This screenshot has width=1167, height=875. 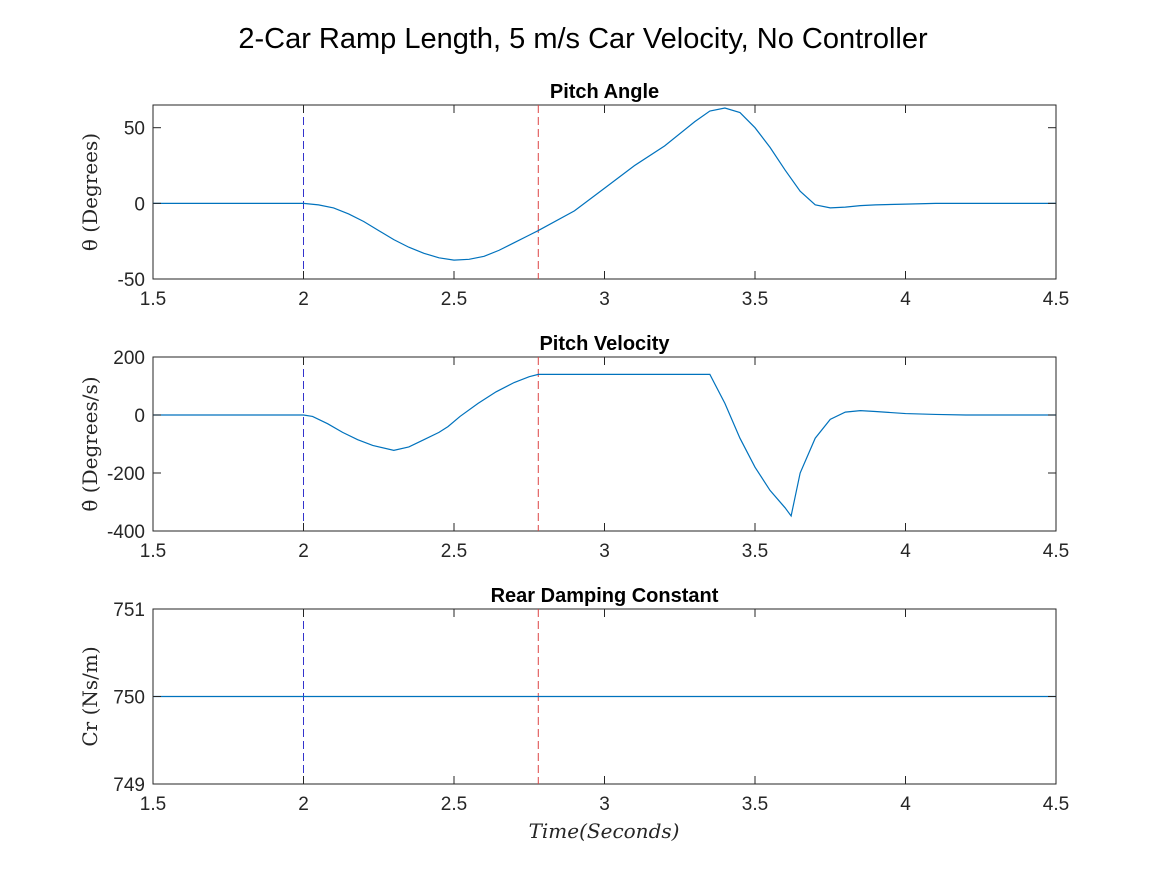 I want to click on rear-damping-x-tick-label: 3, so click(x=604, y=804).